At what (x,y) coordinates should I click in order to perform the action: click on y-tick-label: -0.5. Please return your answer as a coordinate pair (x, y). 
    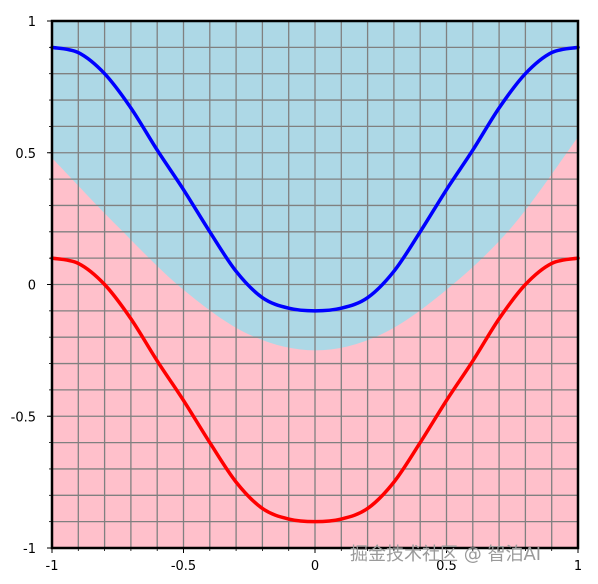
    Looking at the image, I should click on (23, 417).